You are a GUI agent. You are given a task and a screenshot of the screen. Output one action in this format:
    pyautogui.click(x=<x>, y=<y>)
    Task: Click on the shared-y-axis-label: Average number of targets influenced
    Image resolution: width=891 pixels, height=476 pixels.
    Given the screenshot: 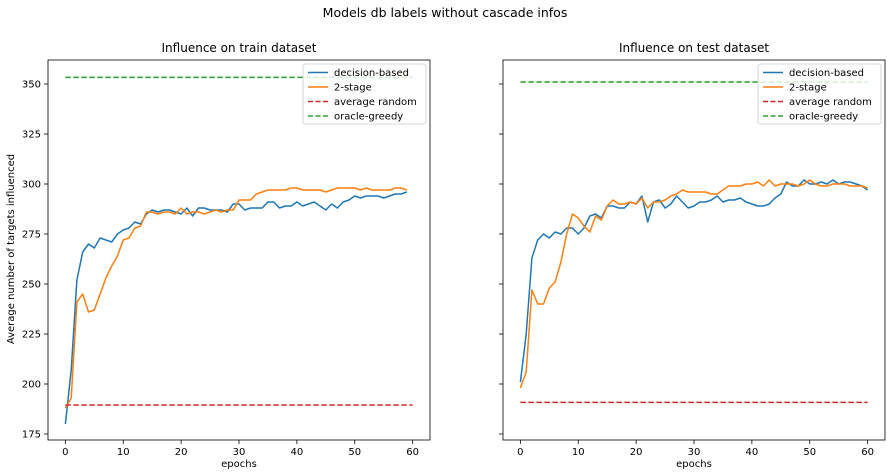 What is the action you would take?
    pyautogui.click(x=11, y=249)
    